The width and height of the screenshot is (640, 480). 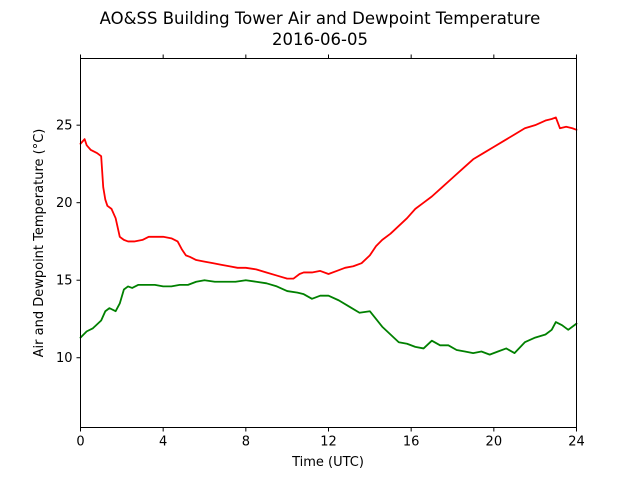 I want to click on x-tick-label: 24, so click(x=576, y=442).